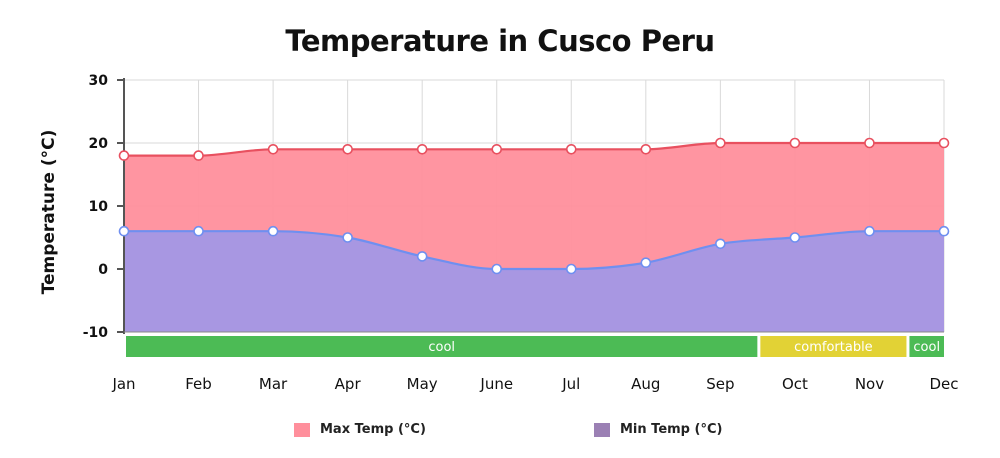 The width and height of the screenshot is (1000, 458). What do you see at coordinates (99, 207) in the screenshot?
I see `y-tick-label-10: 10` at bounding box center [99, 207].